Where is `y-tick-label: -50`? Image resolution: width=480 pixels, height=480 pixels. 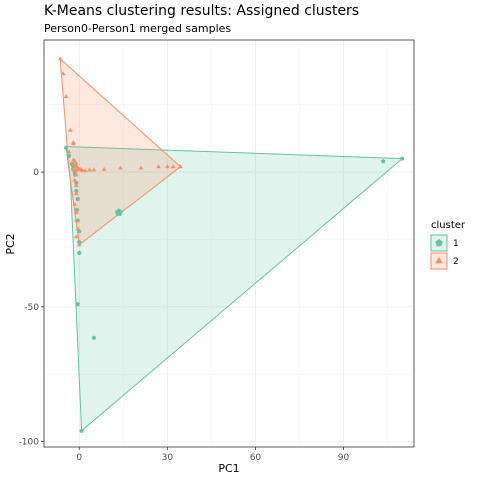 y-tick-label: -50 is located at coordinates (31, 308).